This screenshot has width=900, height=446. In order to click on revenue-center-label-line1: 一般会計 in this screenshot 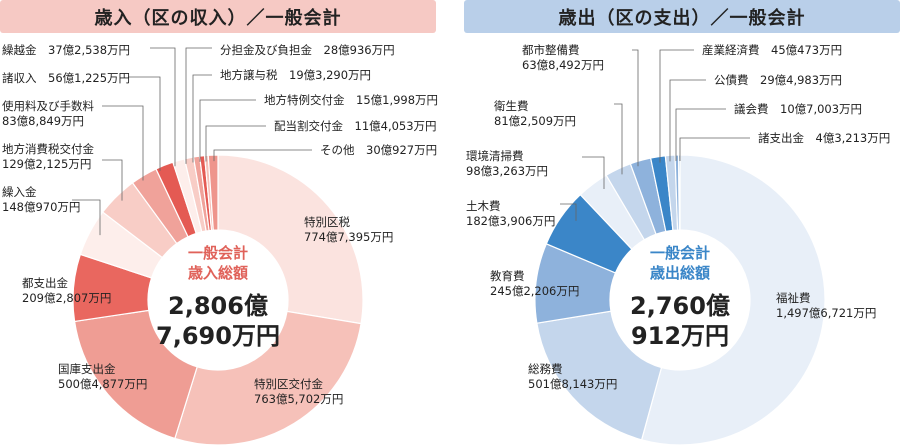, I will do `click(218, 253)`.